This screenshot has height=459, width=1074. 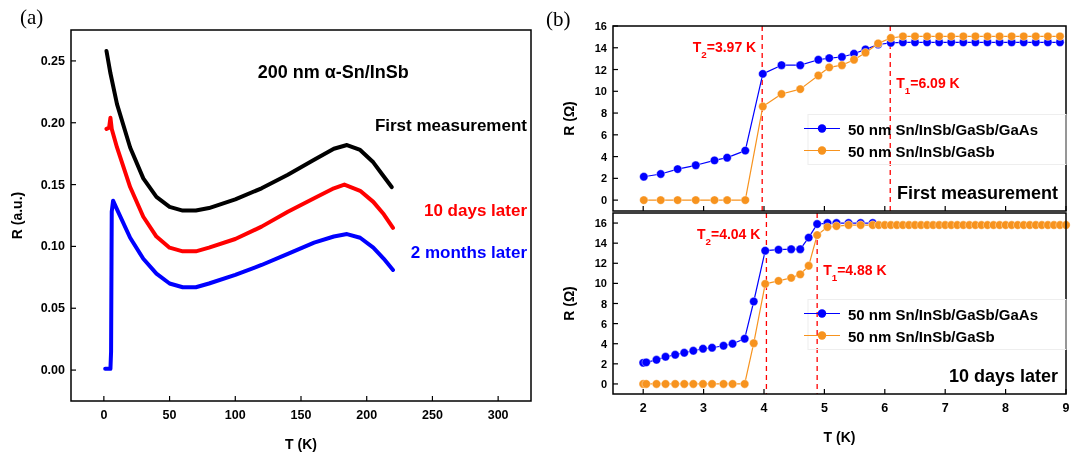 I want to click on x-tick-label: 6, so click(x=885, y=408).